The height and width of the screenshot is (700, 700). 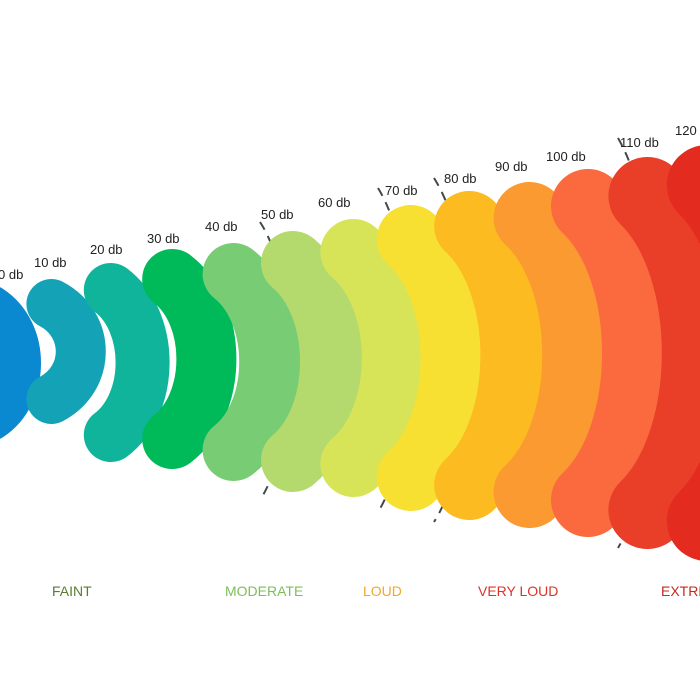 I want to click on db-label-1: 10 db, so click(x=50, y=262).